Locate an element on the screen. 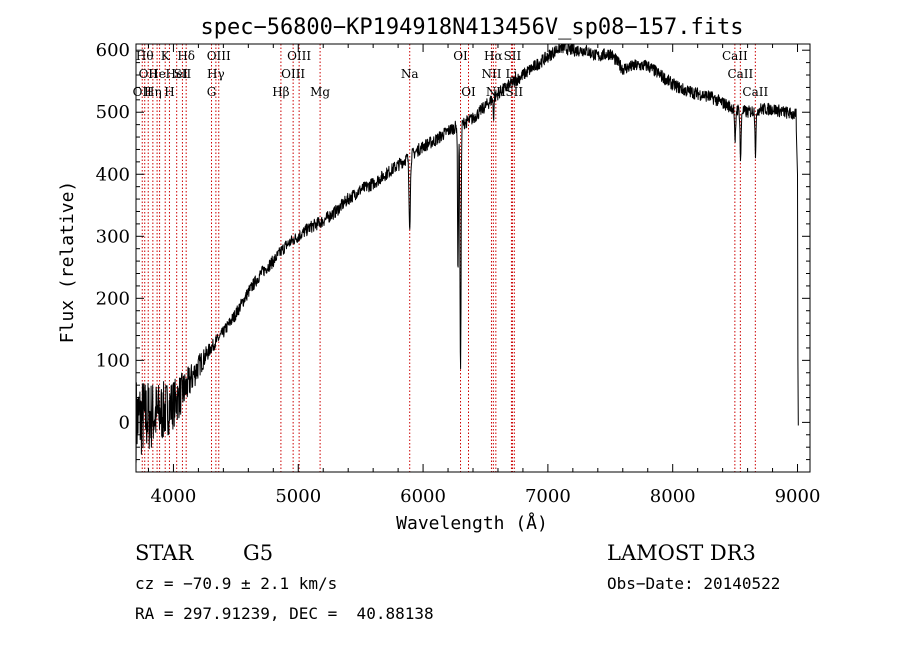 The width and height of the screenshot is (900, 649). line-marker-label: Hδ is located at coordinates (186, 56).